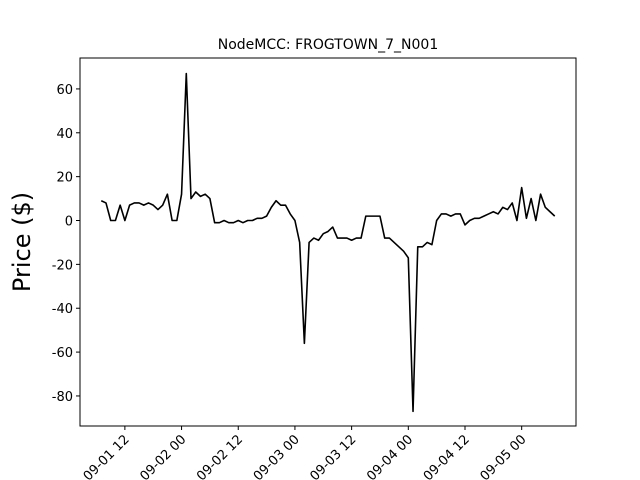 The width and height of the screenshot is (640, 480). I want to click on y-tick-label: -80, so click(62, 397).